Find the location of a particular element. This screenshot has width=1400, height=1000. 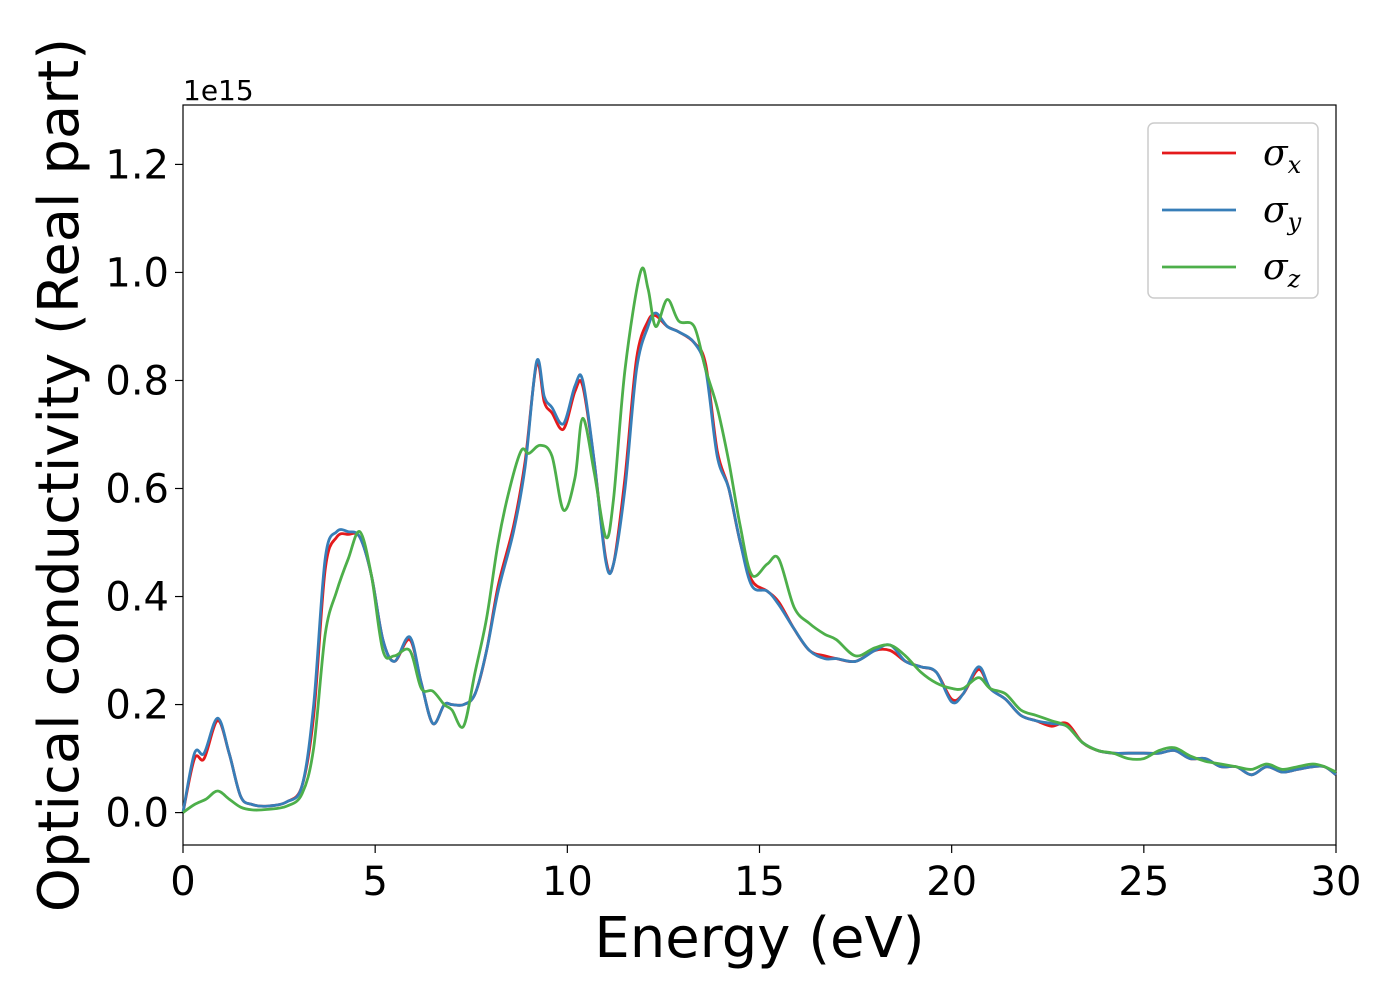

legend-label-sigma-y: σy is located at coordinates (1282, 213).